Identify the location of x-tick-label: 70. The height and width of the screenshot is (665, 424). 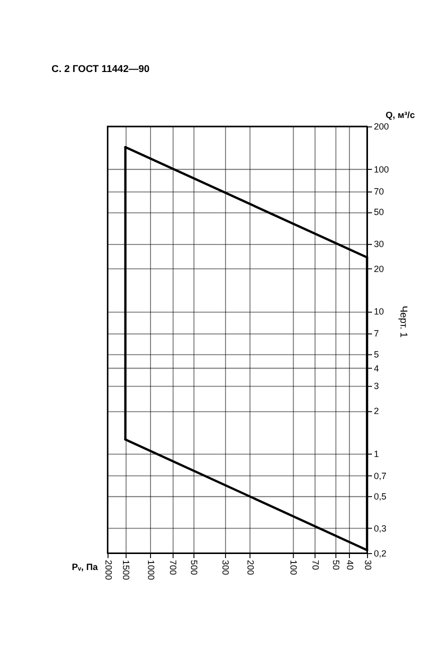
(315, 565).